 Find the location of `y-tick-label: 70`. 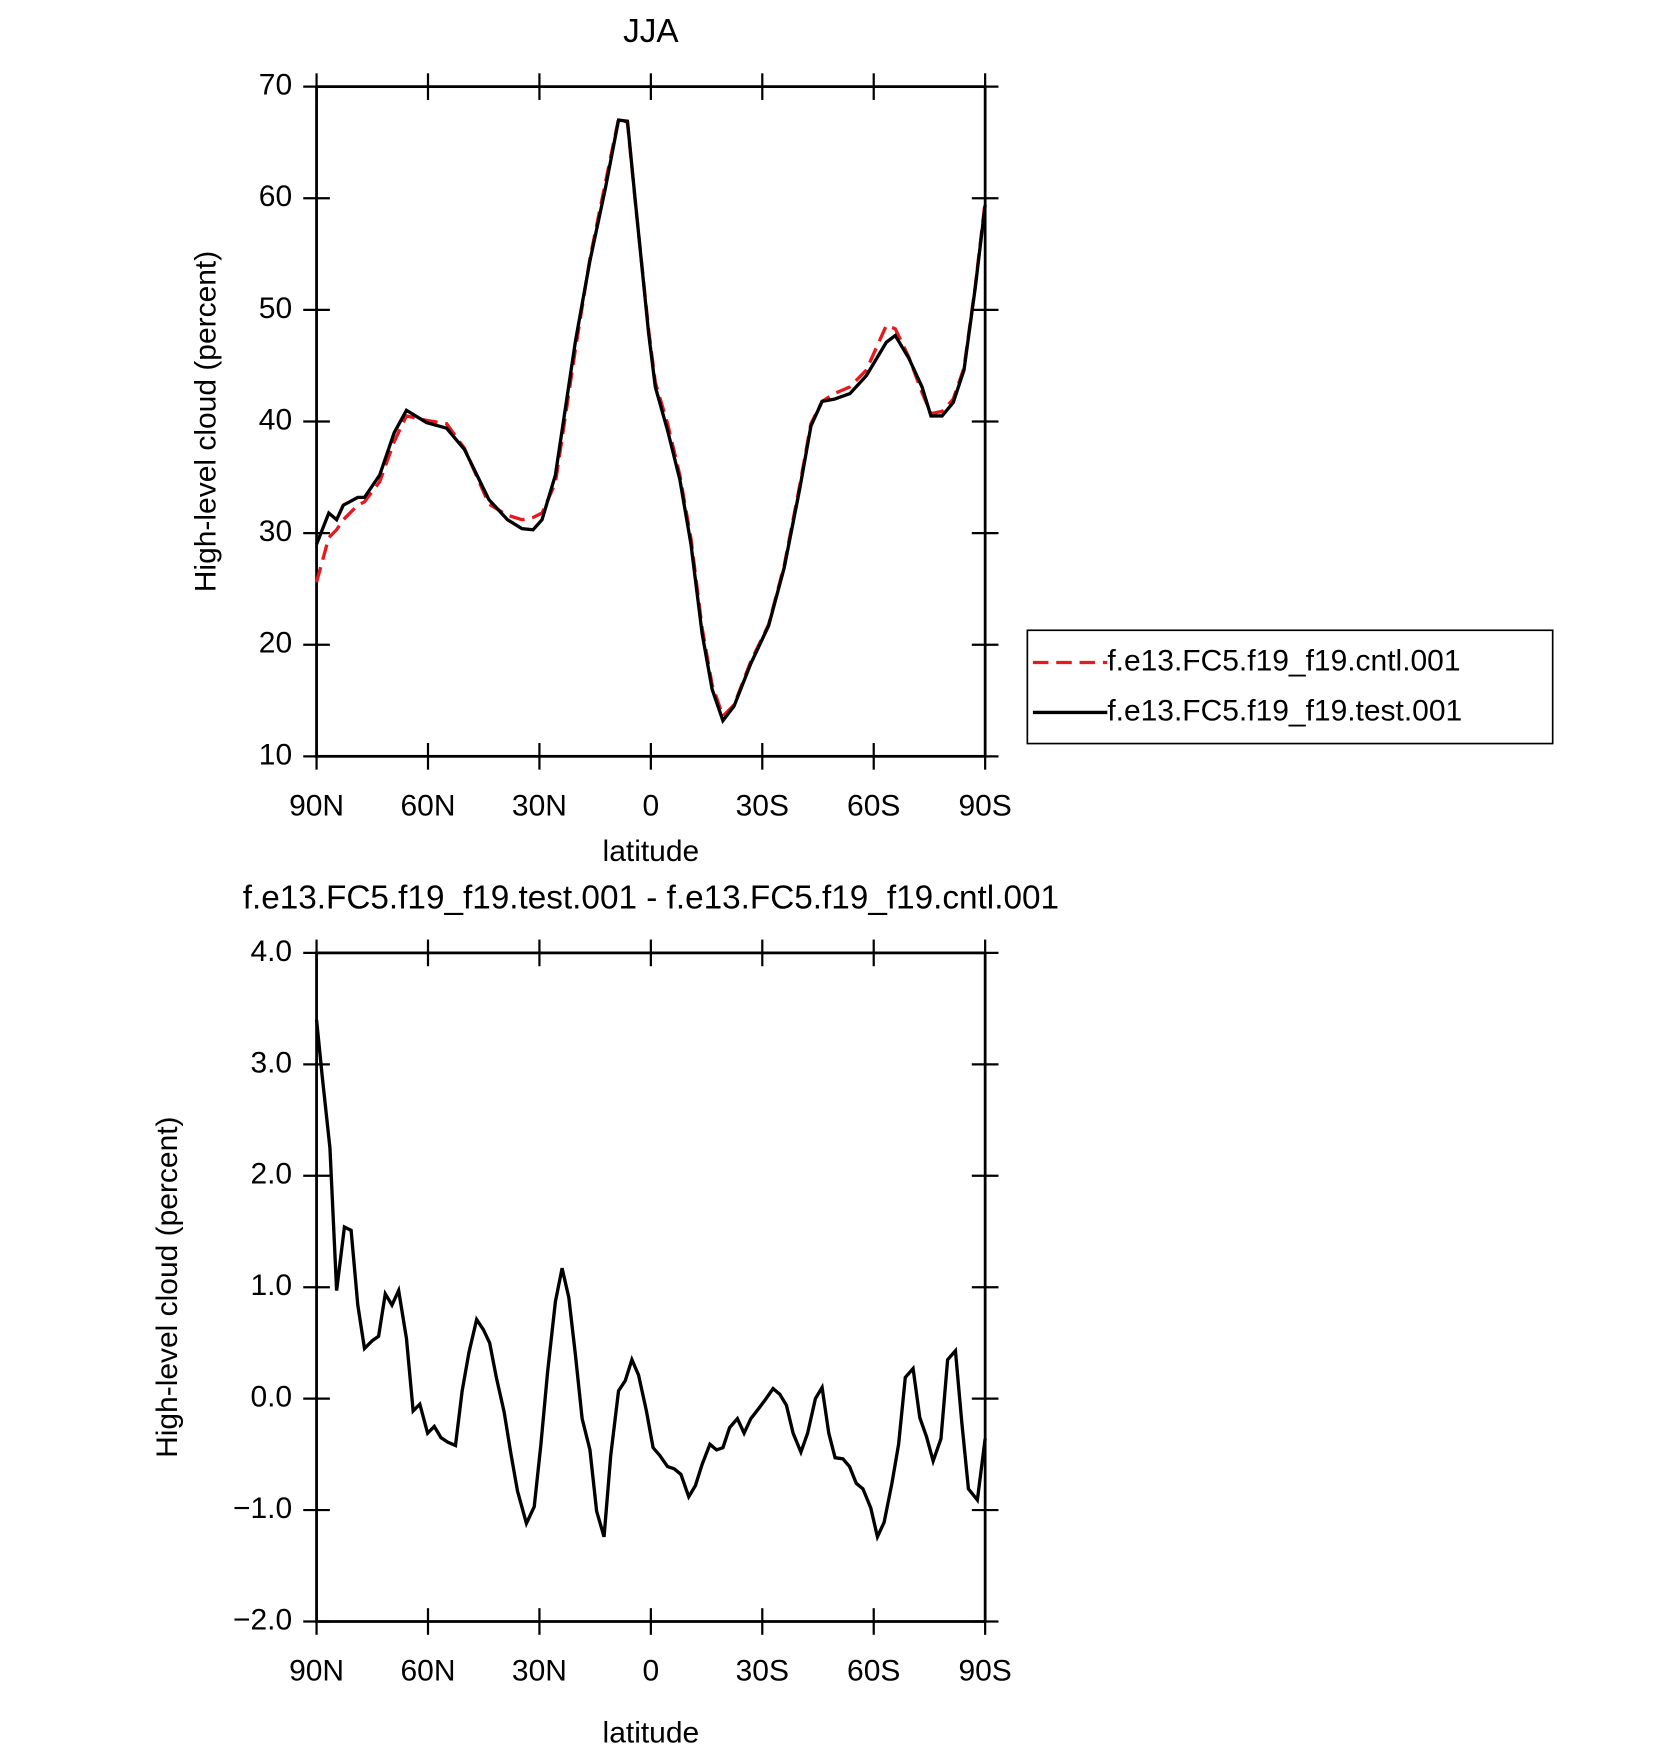

y-tick-label: 70 is located at coordinates (275, 85).